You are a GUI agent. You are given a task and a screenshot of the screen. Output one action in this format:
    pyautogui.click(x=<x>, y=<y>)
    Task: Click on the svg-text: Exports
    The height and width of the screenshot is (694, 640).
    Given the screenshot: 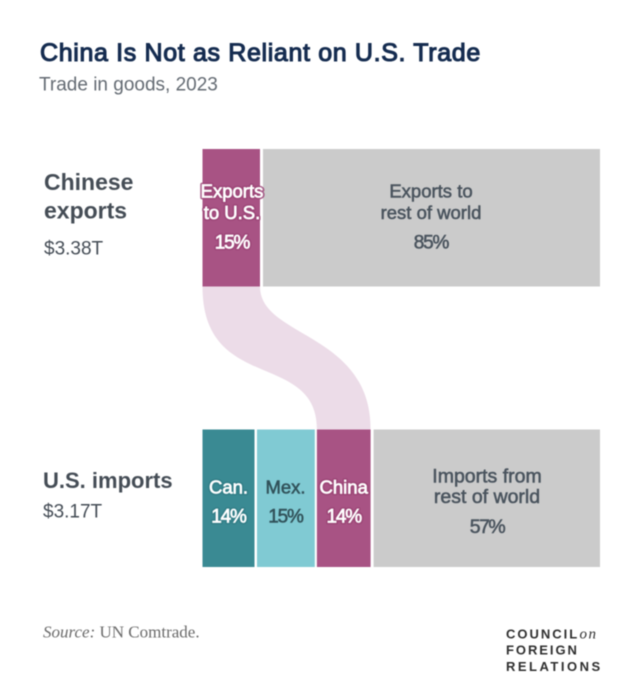 What is the action you would take?
    pyautogui.click(x=232, y=191)
    